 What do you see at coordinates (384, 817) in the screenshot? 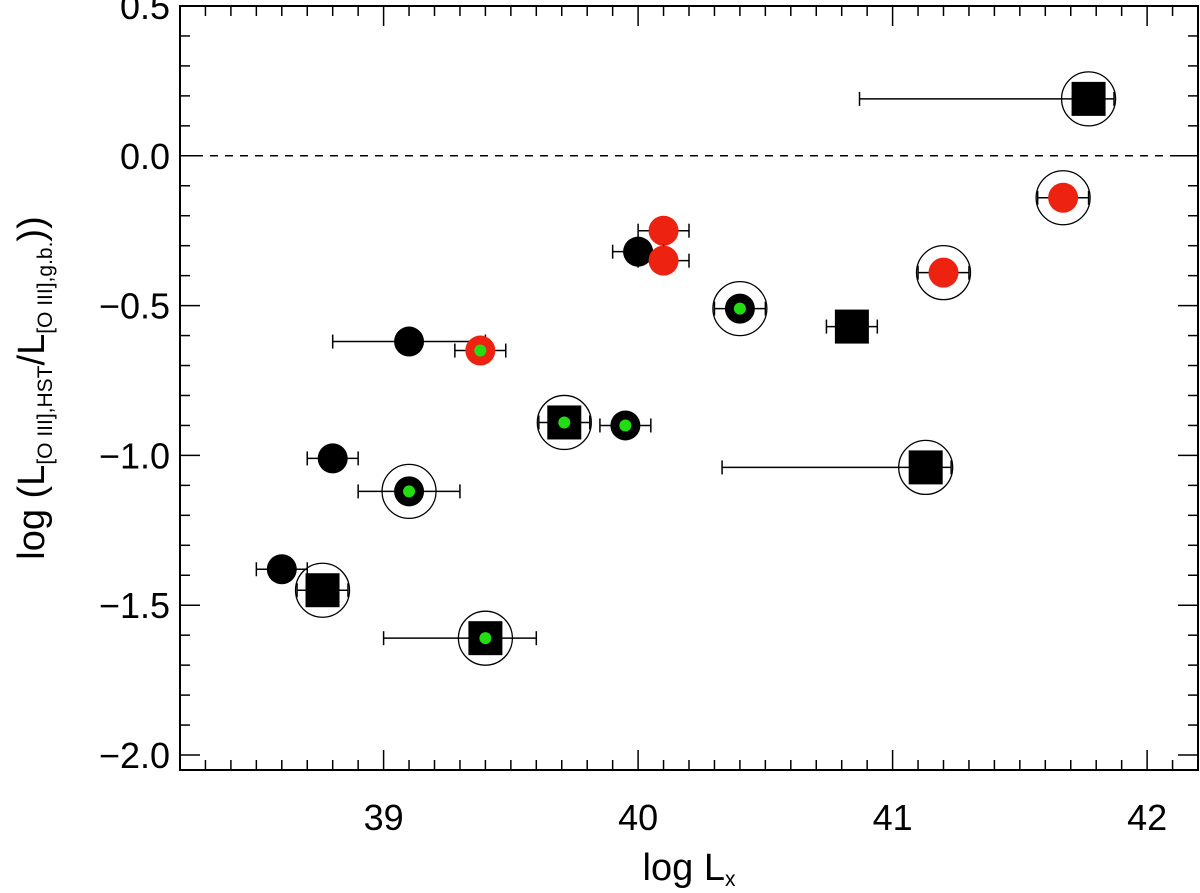
I see `x-tick-label: 39` at bounding box center [384, 817].